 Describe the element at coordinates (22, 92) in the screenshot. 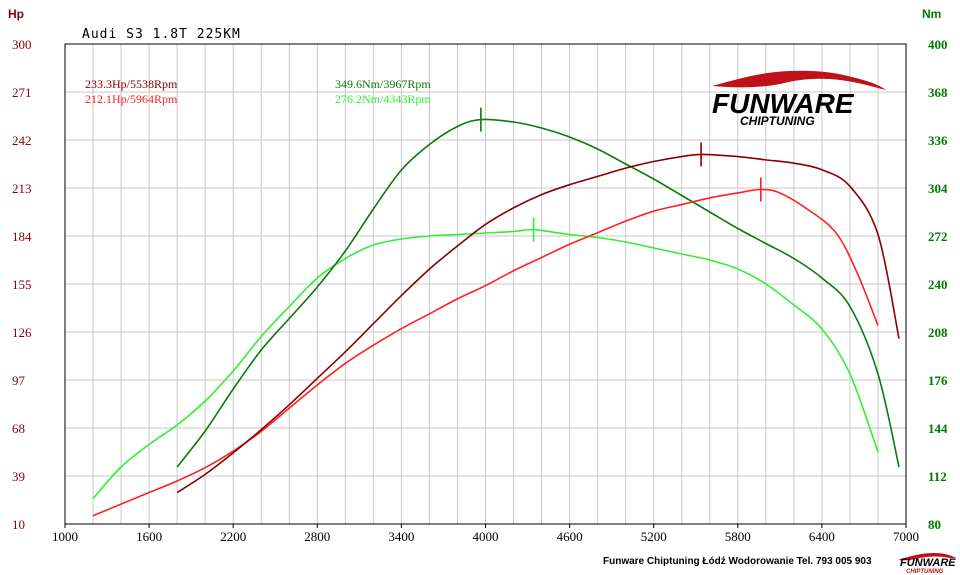

I see `left-tick-label: 271` at that location.